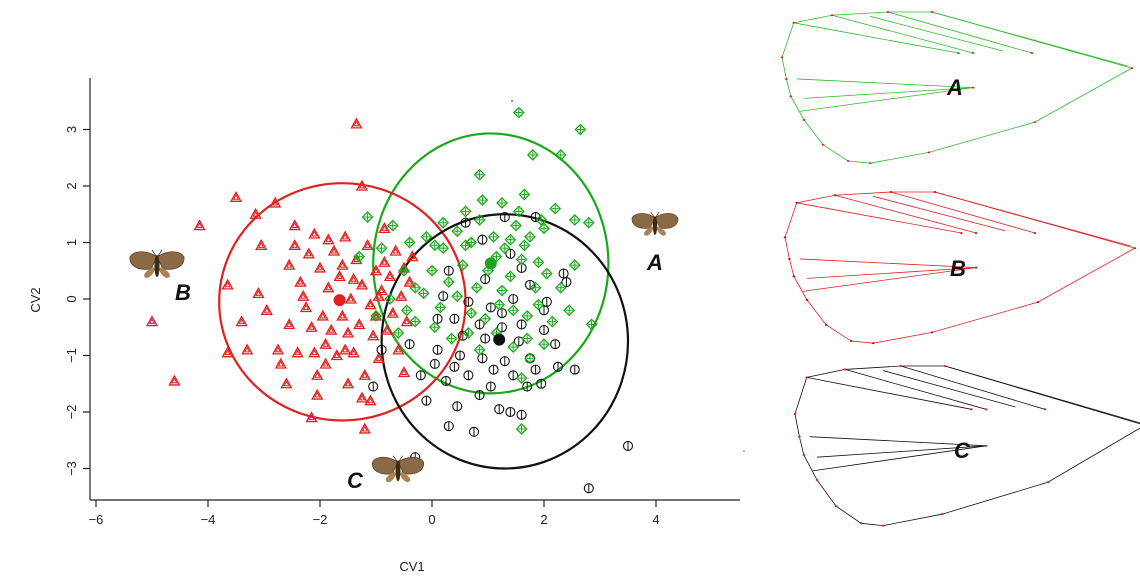 The width and height of the screenshot is (1140, 576). What do you see at coordinates (957, 88) in the screenshot?
I see `wing-shape-A` at bounding box center [957, 88].